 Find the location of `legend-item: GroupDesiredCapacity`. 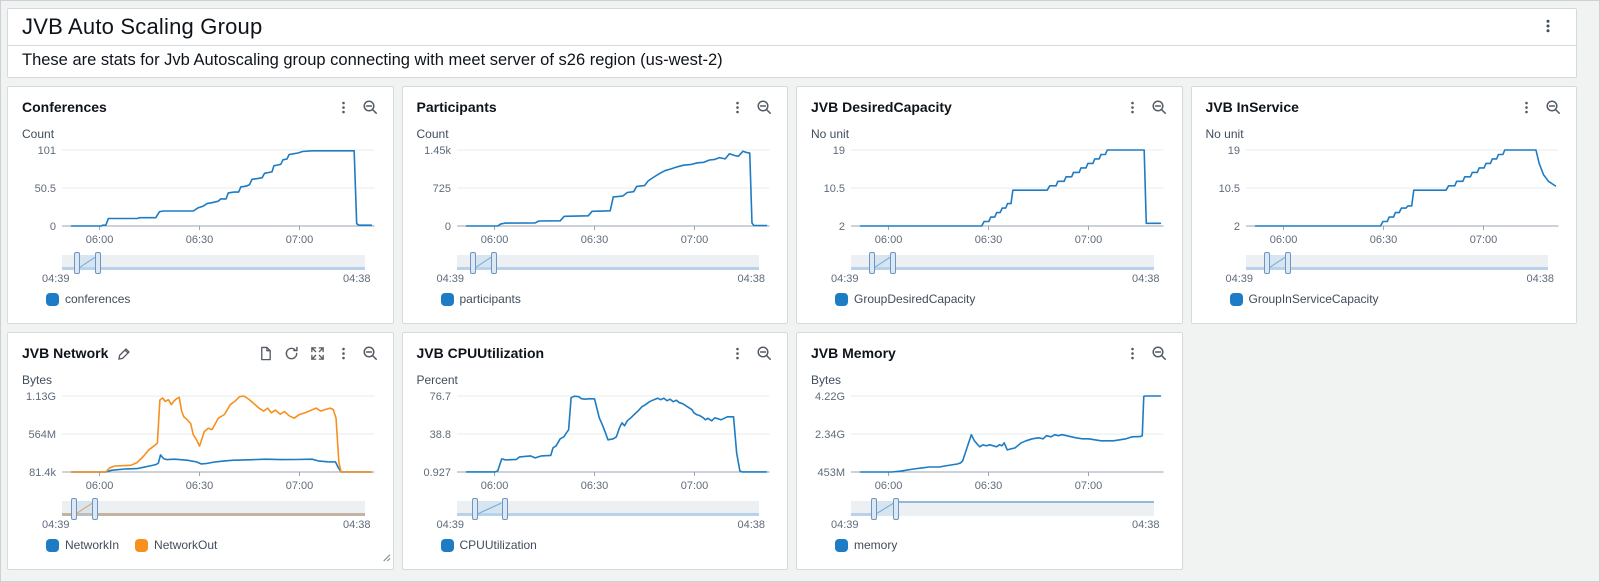

legend-item: GroupDesiredCapacity is located at coordinates (905, 299).